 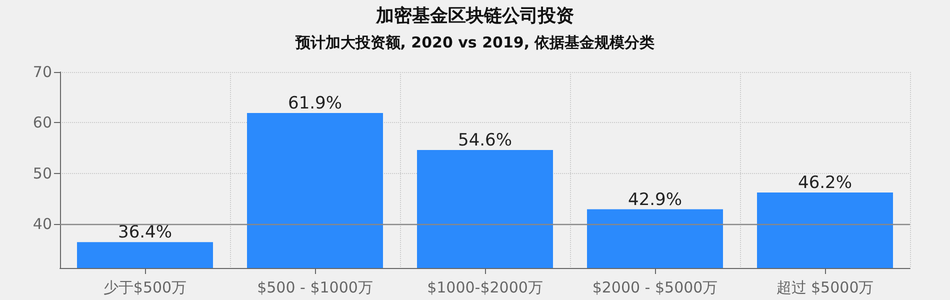 I want to click on x-tick-label: $500 - $1000万, so click(x=315, y=287).